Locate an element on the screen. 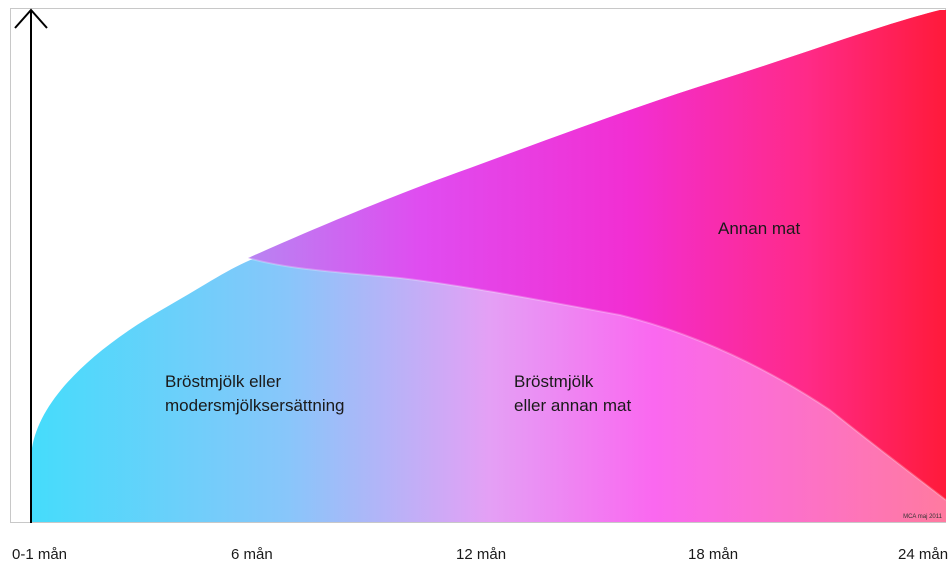 Image resolution: width=948 pixels, height=568 pixels. x-tick-3: 18 mån is located at coordinates (713, 554).